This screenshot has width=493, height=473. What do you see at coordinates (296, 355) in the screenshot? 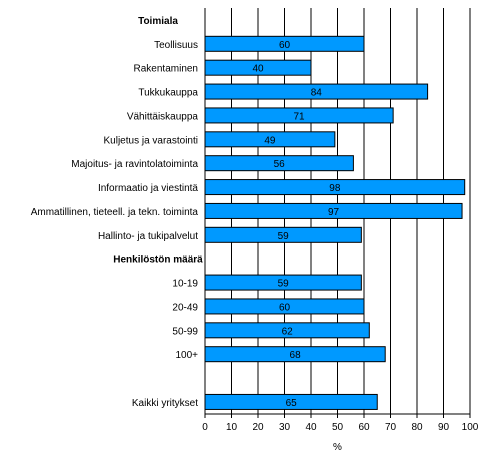
I see `data-label: 68` at bounding box center [296, 355].